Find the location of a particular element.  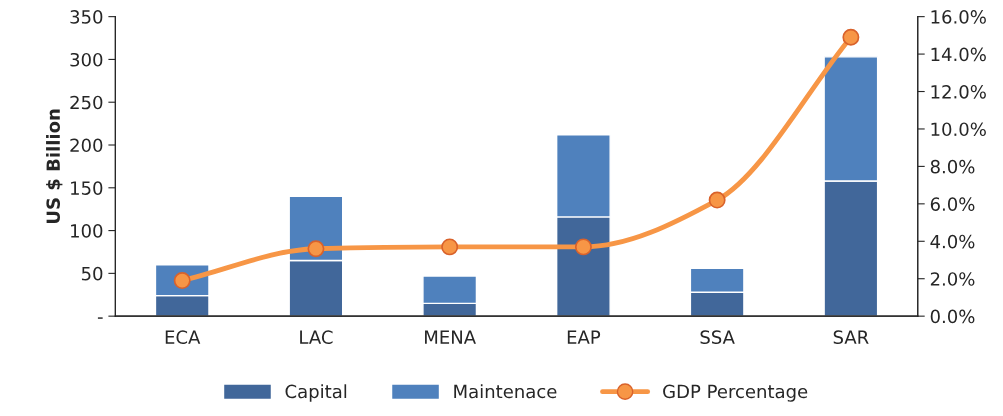

y2-tick-label: 12.0% is located at coordinates (958, 91).